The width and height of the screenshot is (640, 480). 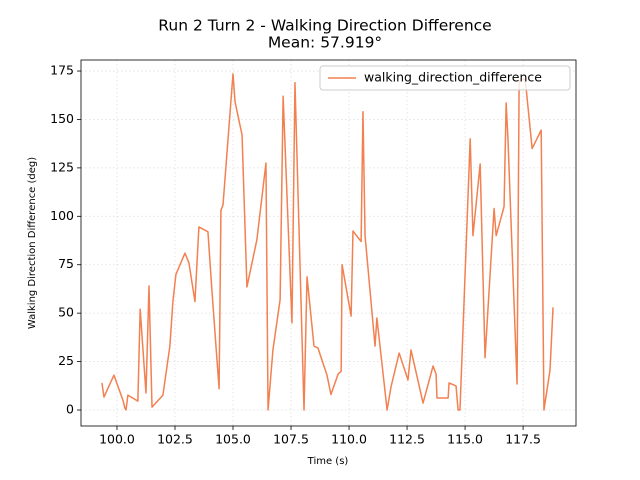 I want to click on x-tick-label: 100.0, so click(x=117, y=439).